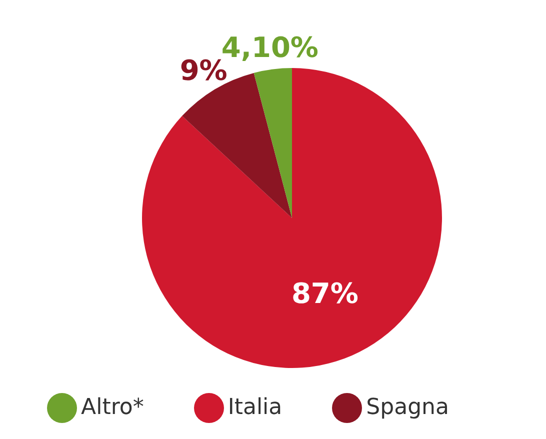 The width and height of the screenshot is (546, 439). What do you see at coordinates (407, 407) in the screenshot?
I see `legend-label: Spagna` at bounding box center [407, 407].